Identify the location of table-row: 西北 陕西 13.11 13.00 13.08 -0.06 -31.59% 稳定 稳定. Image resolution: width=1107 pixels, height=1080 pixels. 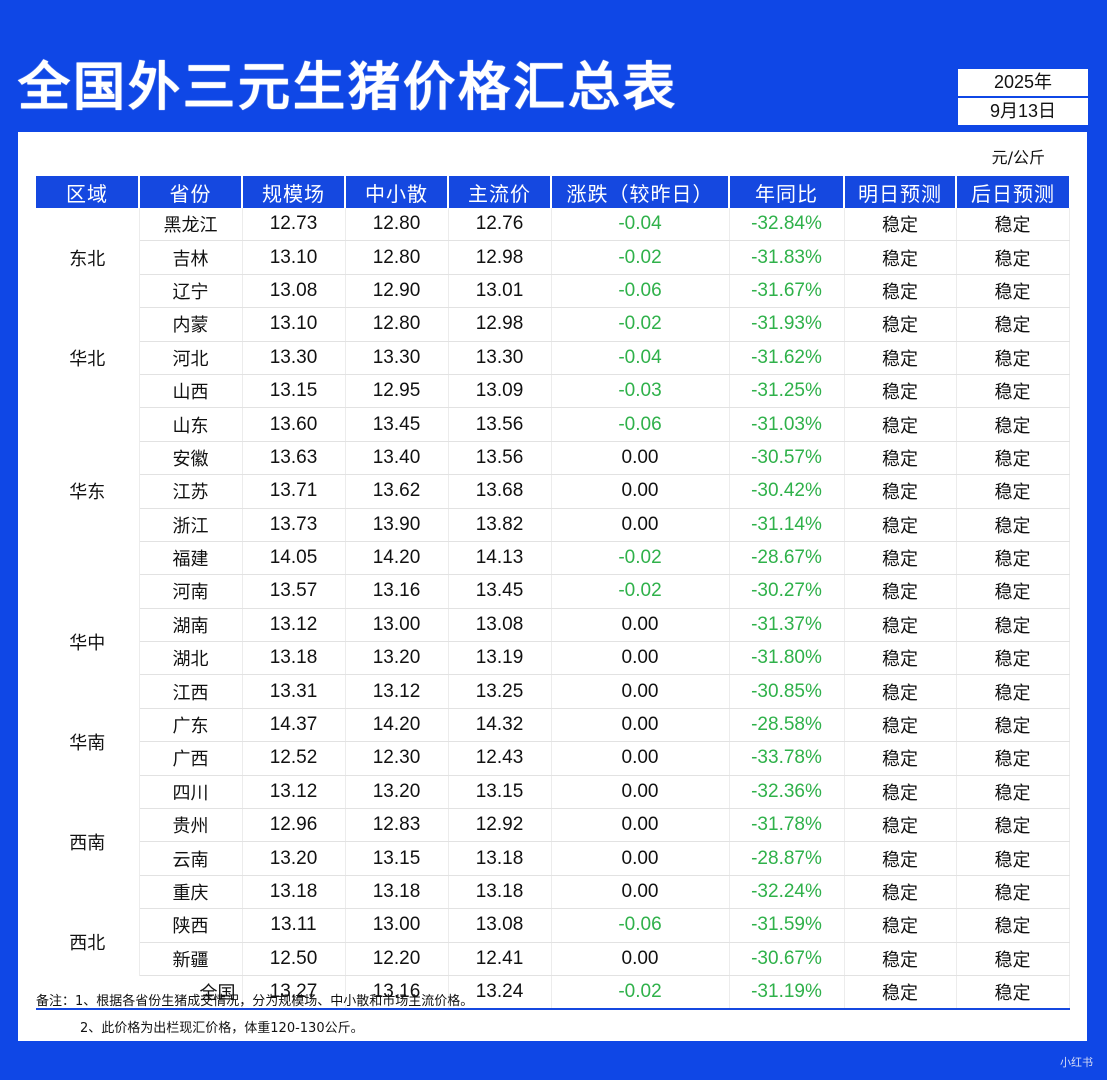
(553, 942).